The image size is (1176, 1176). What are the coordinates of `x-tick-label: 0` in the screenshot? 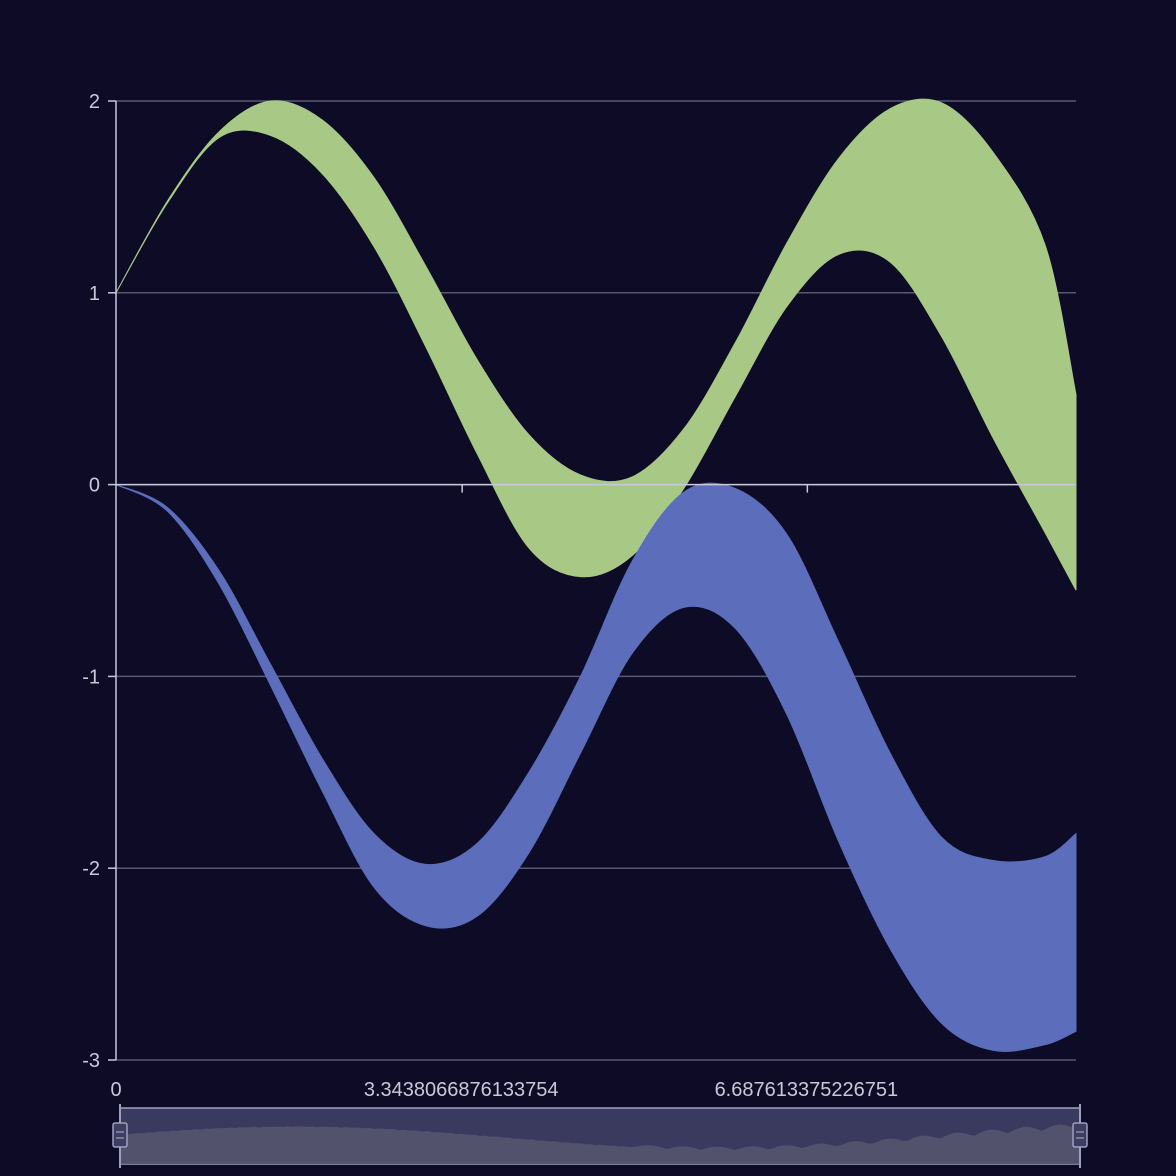 It's located at (115, 1090).